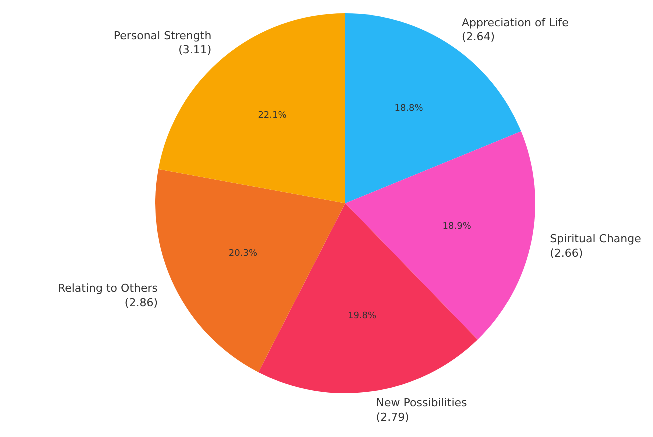 The height and width of the screenshot is (437, 653). Describe the element at coordinates (243, 253) in the screenshot. I see `data-label: 20.3%` at that location.